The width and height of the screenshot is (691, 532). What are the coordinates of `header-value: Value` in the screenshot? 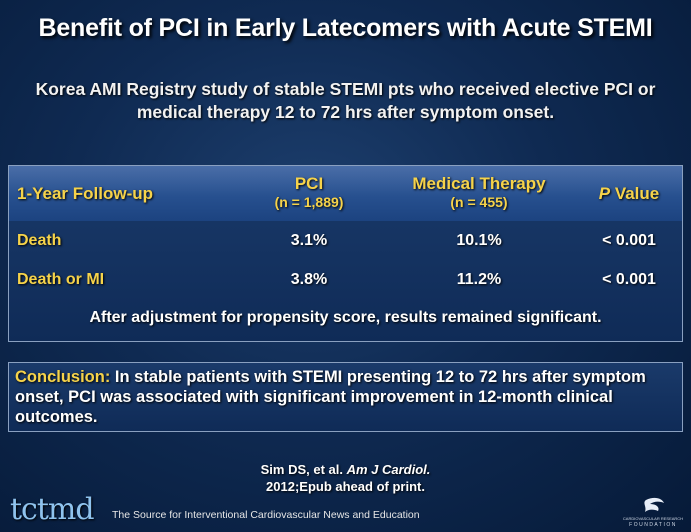 It's located at (635, 193).